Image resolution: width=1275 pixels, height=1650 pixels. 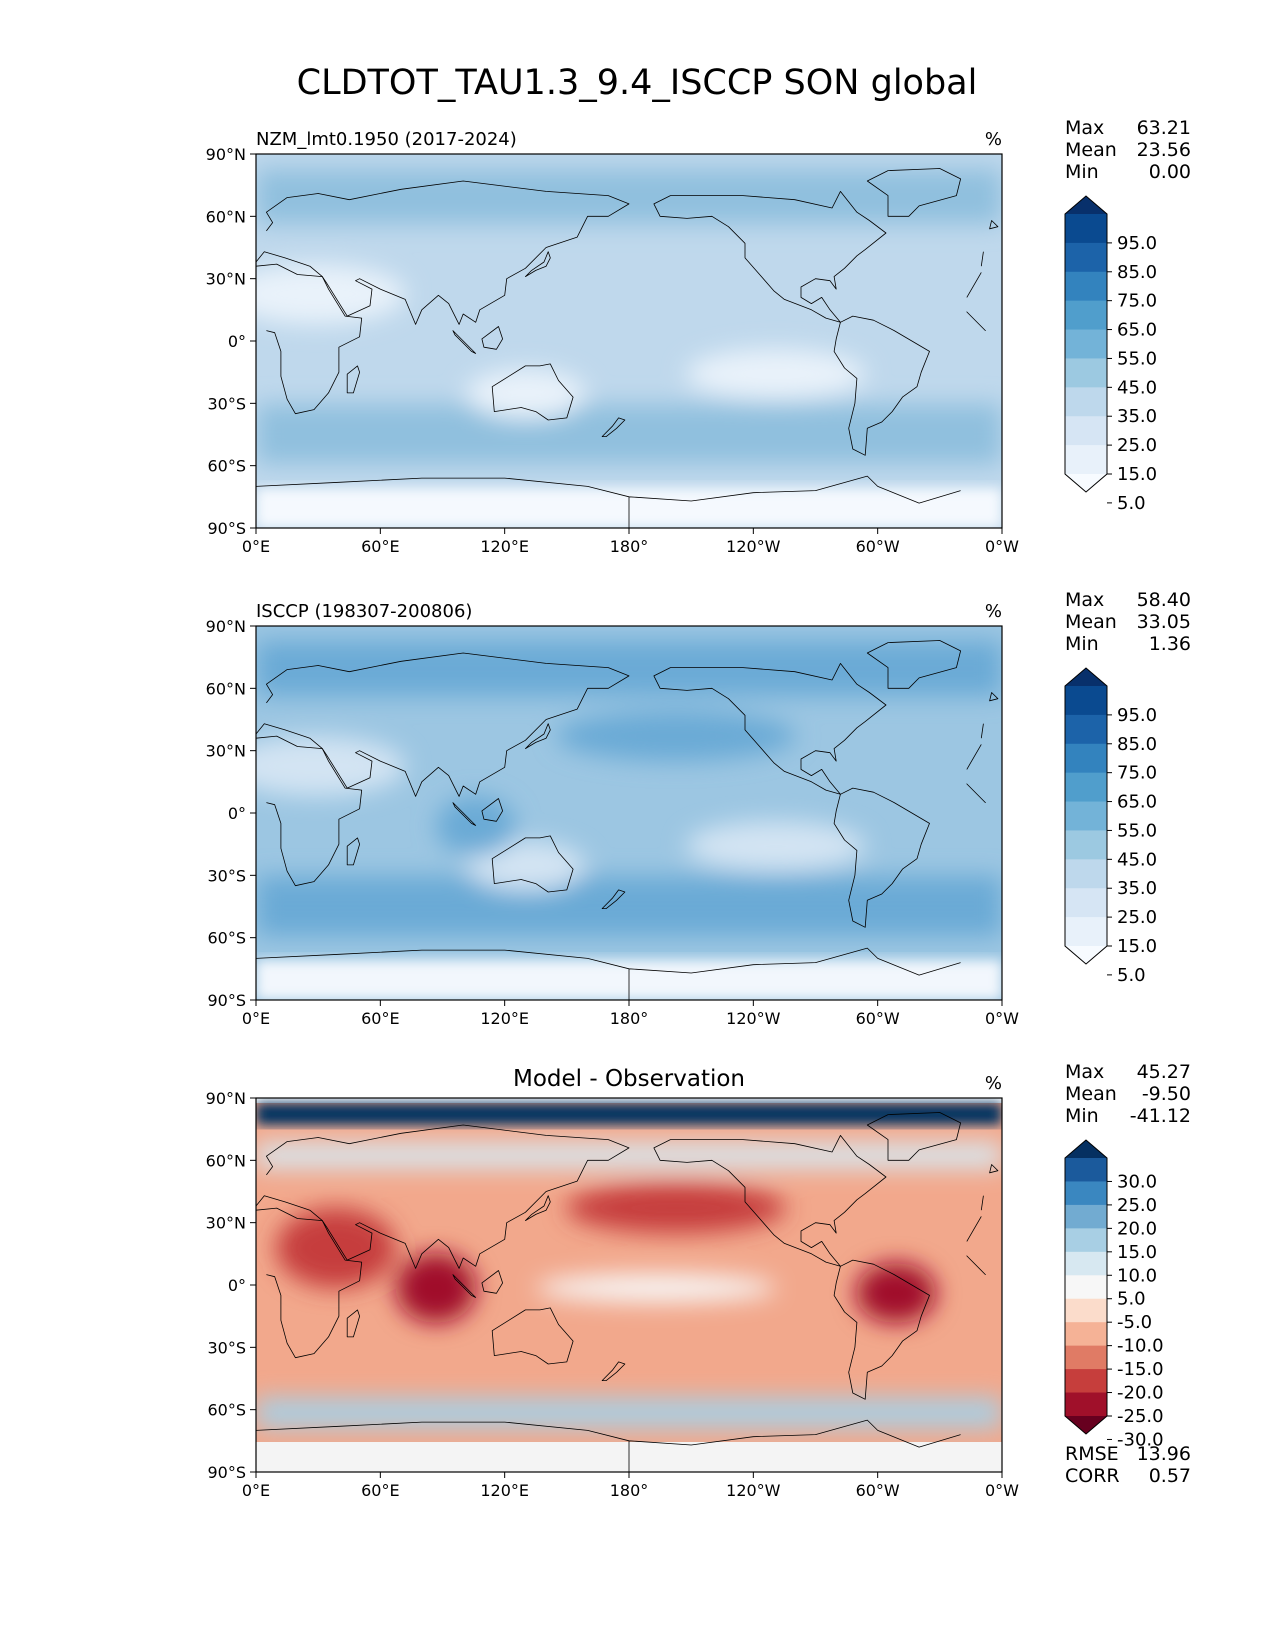 What do you see at coordinates (1002, 1018) in the screenshot?
I see `x-tick-label: 0°W` at bounding box center [1002, 1018].